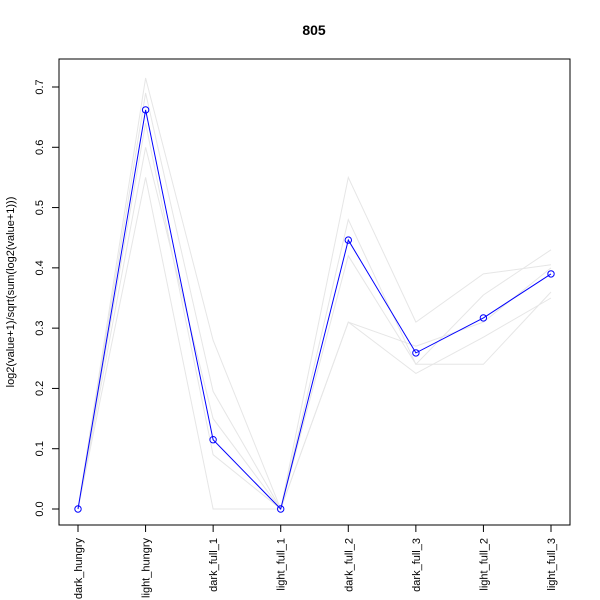  Describe the element at coordinates (40, 327) in the screenshot. I see `y-tick-label: 0.3` at that location.